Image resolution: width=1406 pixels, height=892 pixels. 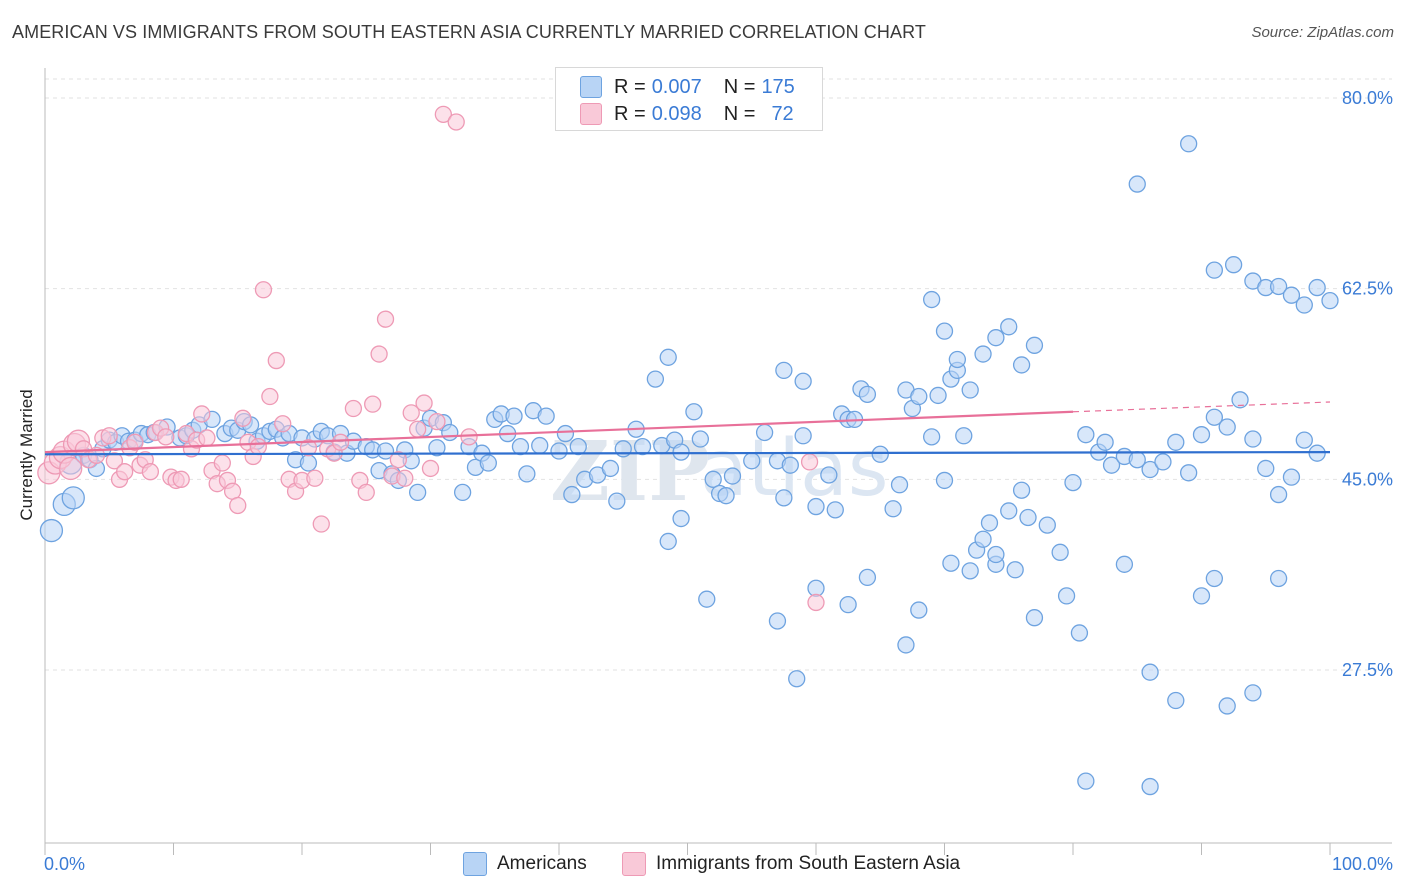 What do you see at coordinates (1201, 407) in the screenshot?
I see `immigrants-trend-extension` at bounding box center [1201, 407].